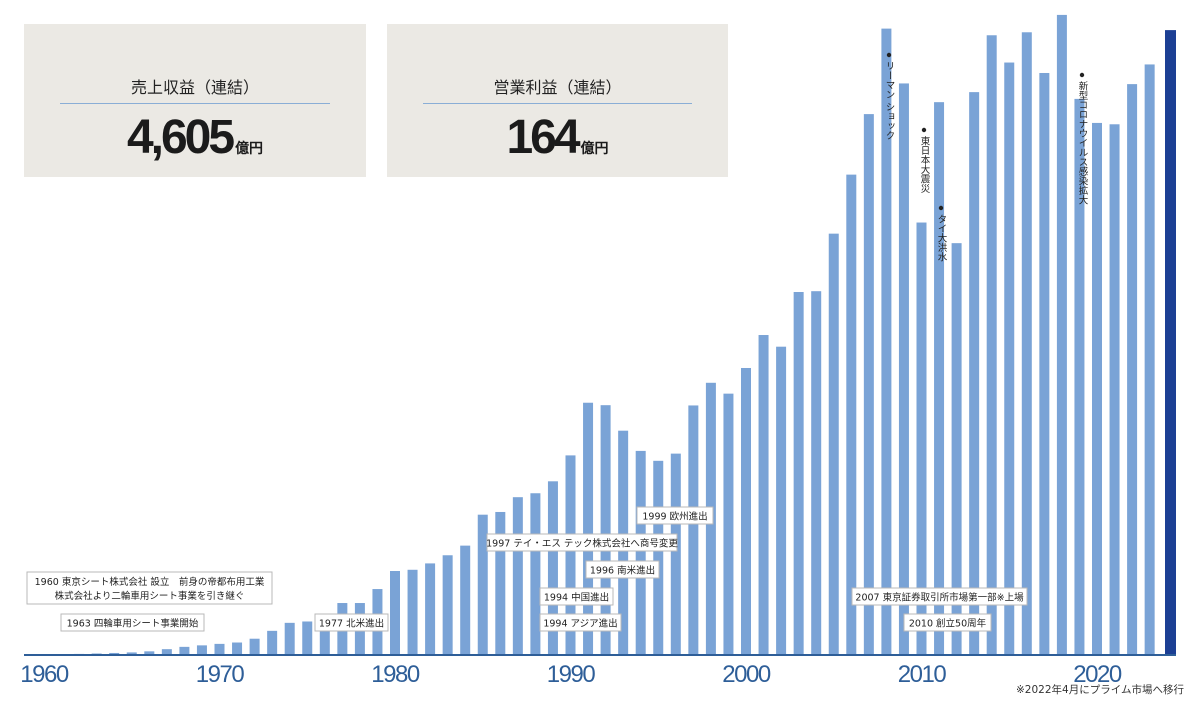 This screenshot has width=1200, height=705. What do you see at coordinates (1149, 359) in the screenshot?
I see `bar-2023` at bounding box center [1149, 359].